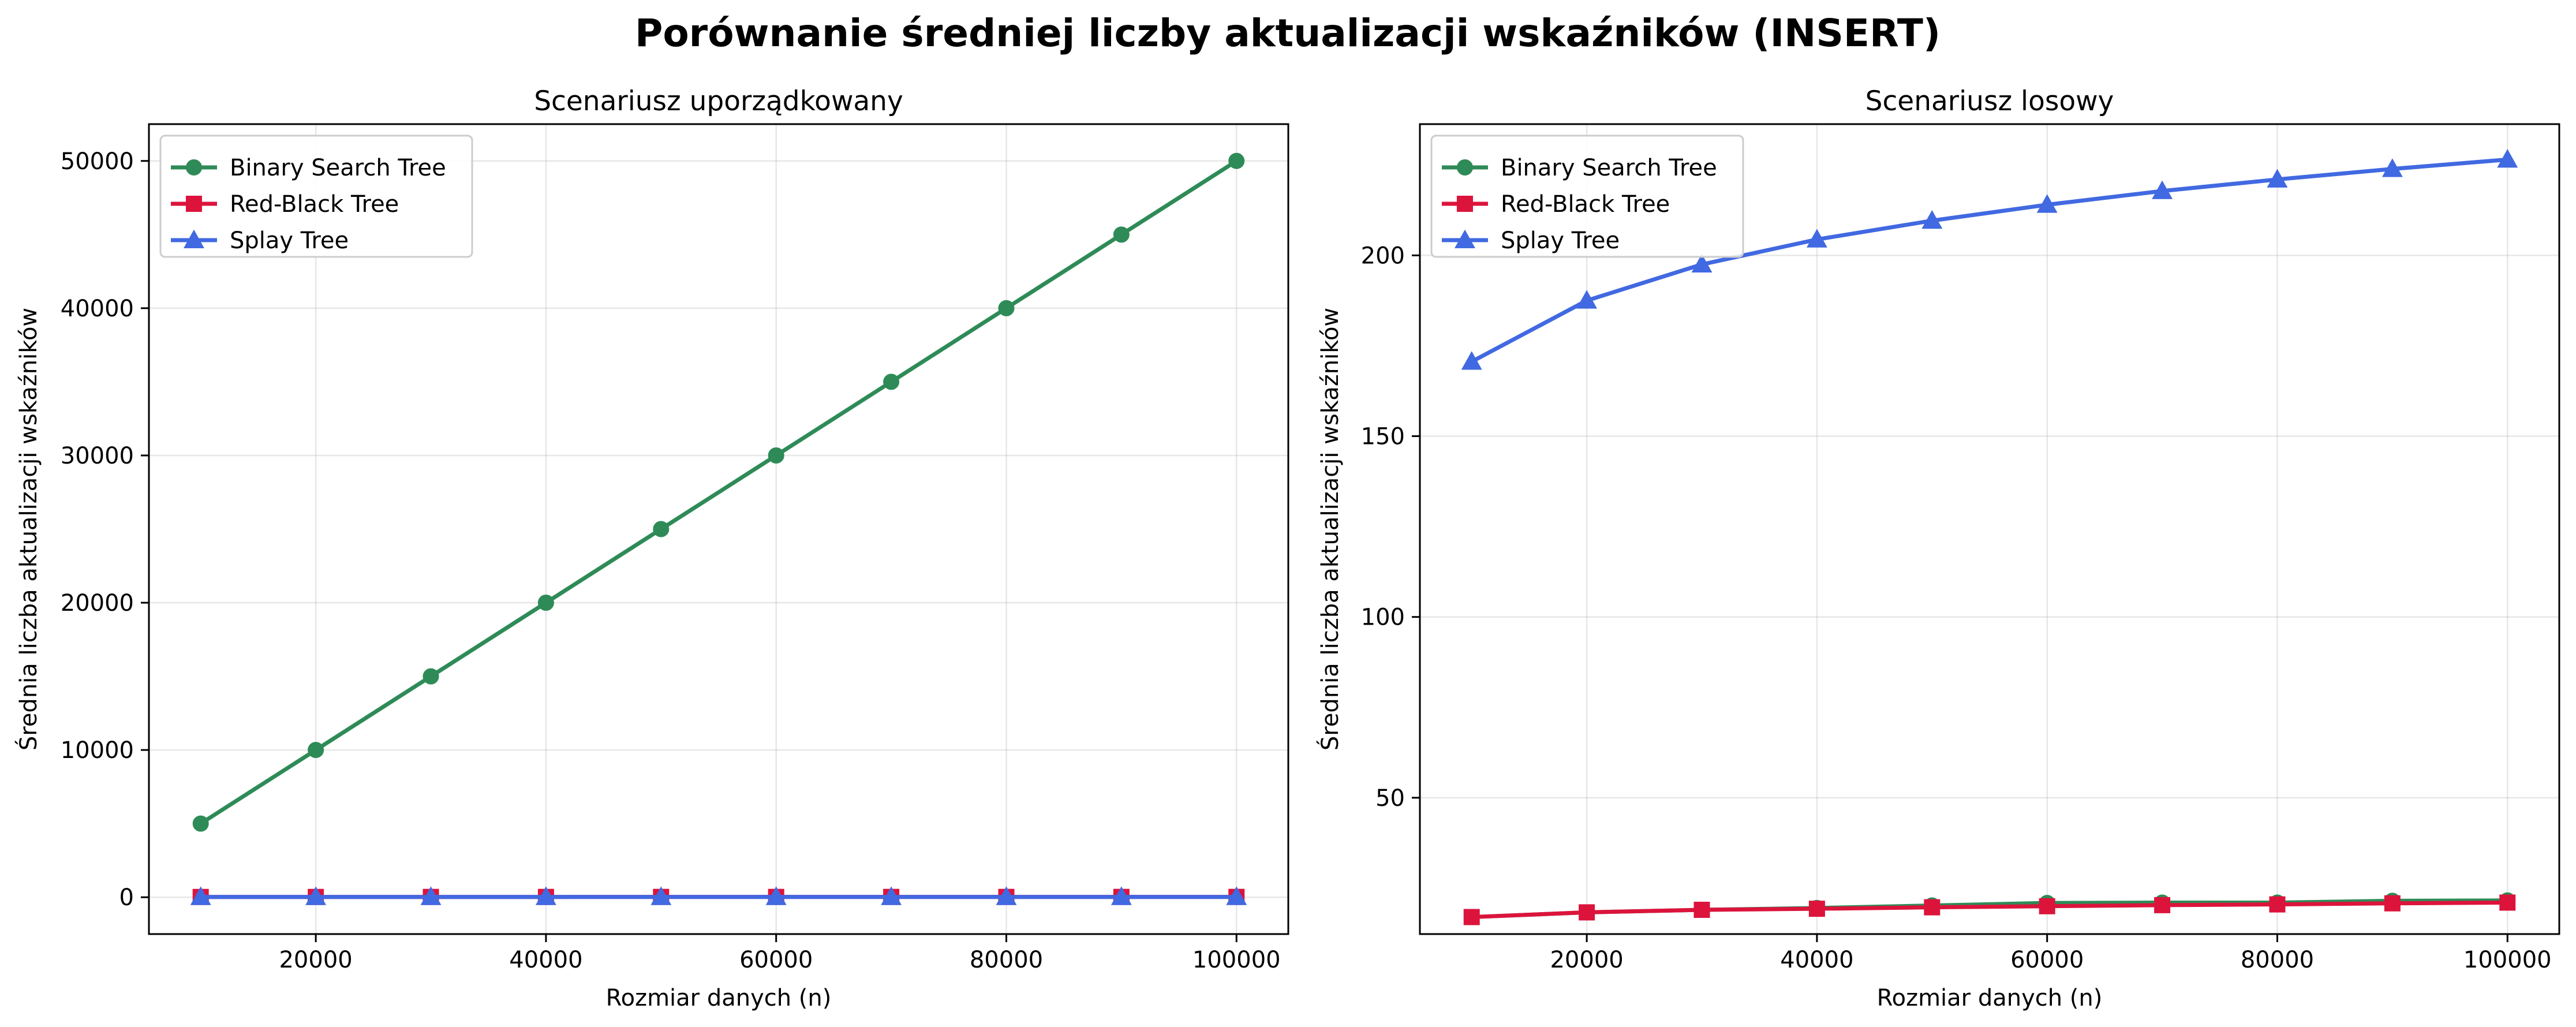  I want to click on y-tick-label: 0, so click(126, 897).